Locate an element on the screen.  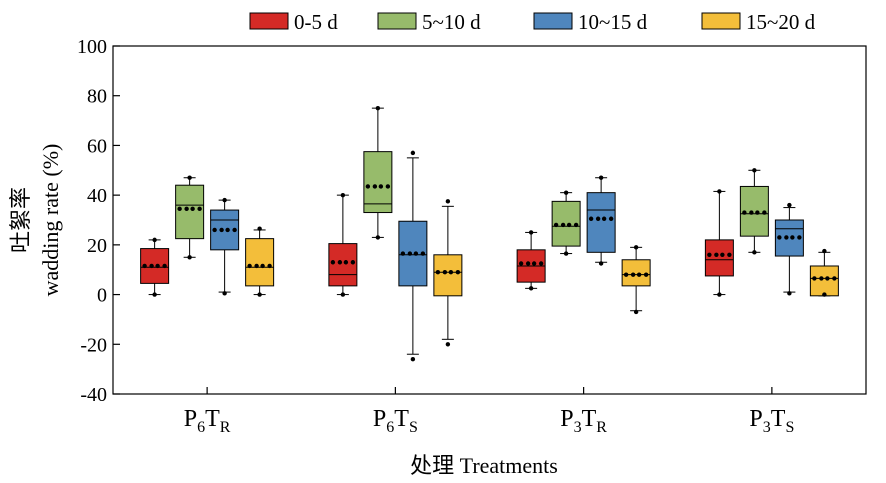
legend-label: 15~20 d is located at coordinates (781, 22).